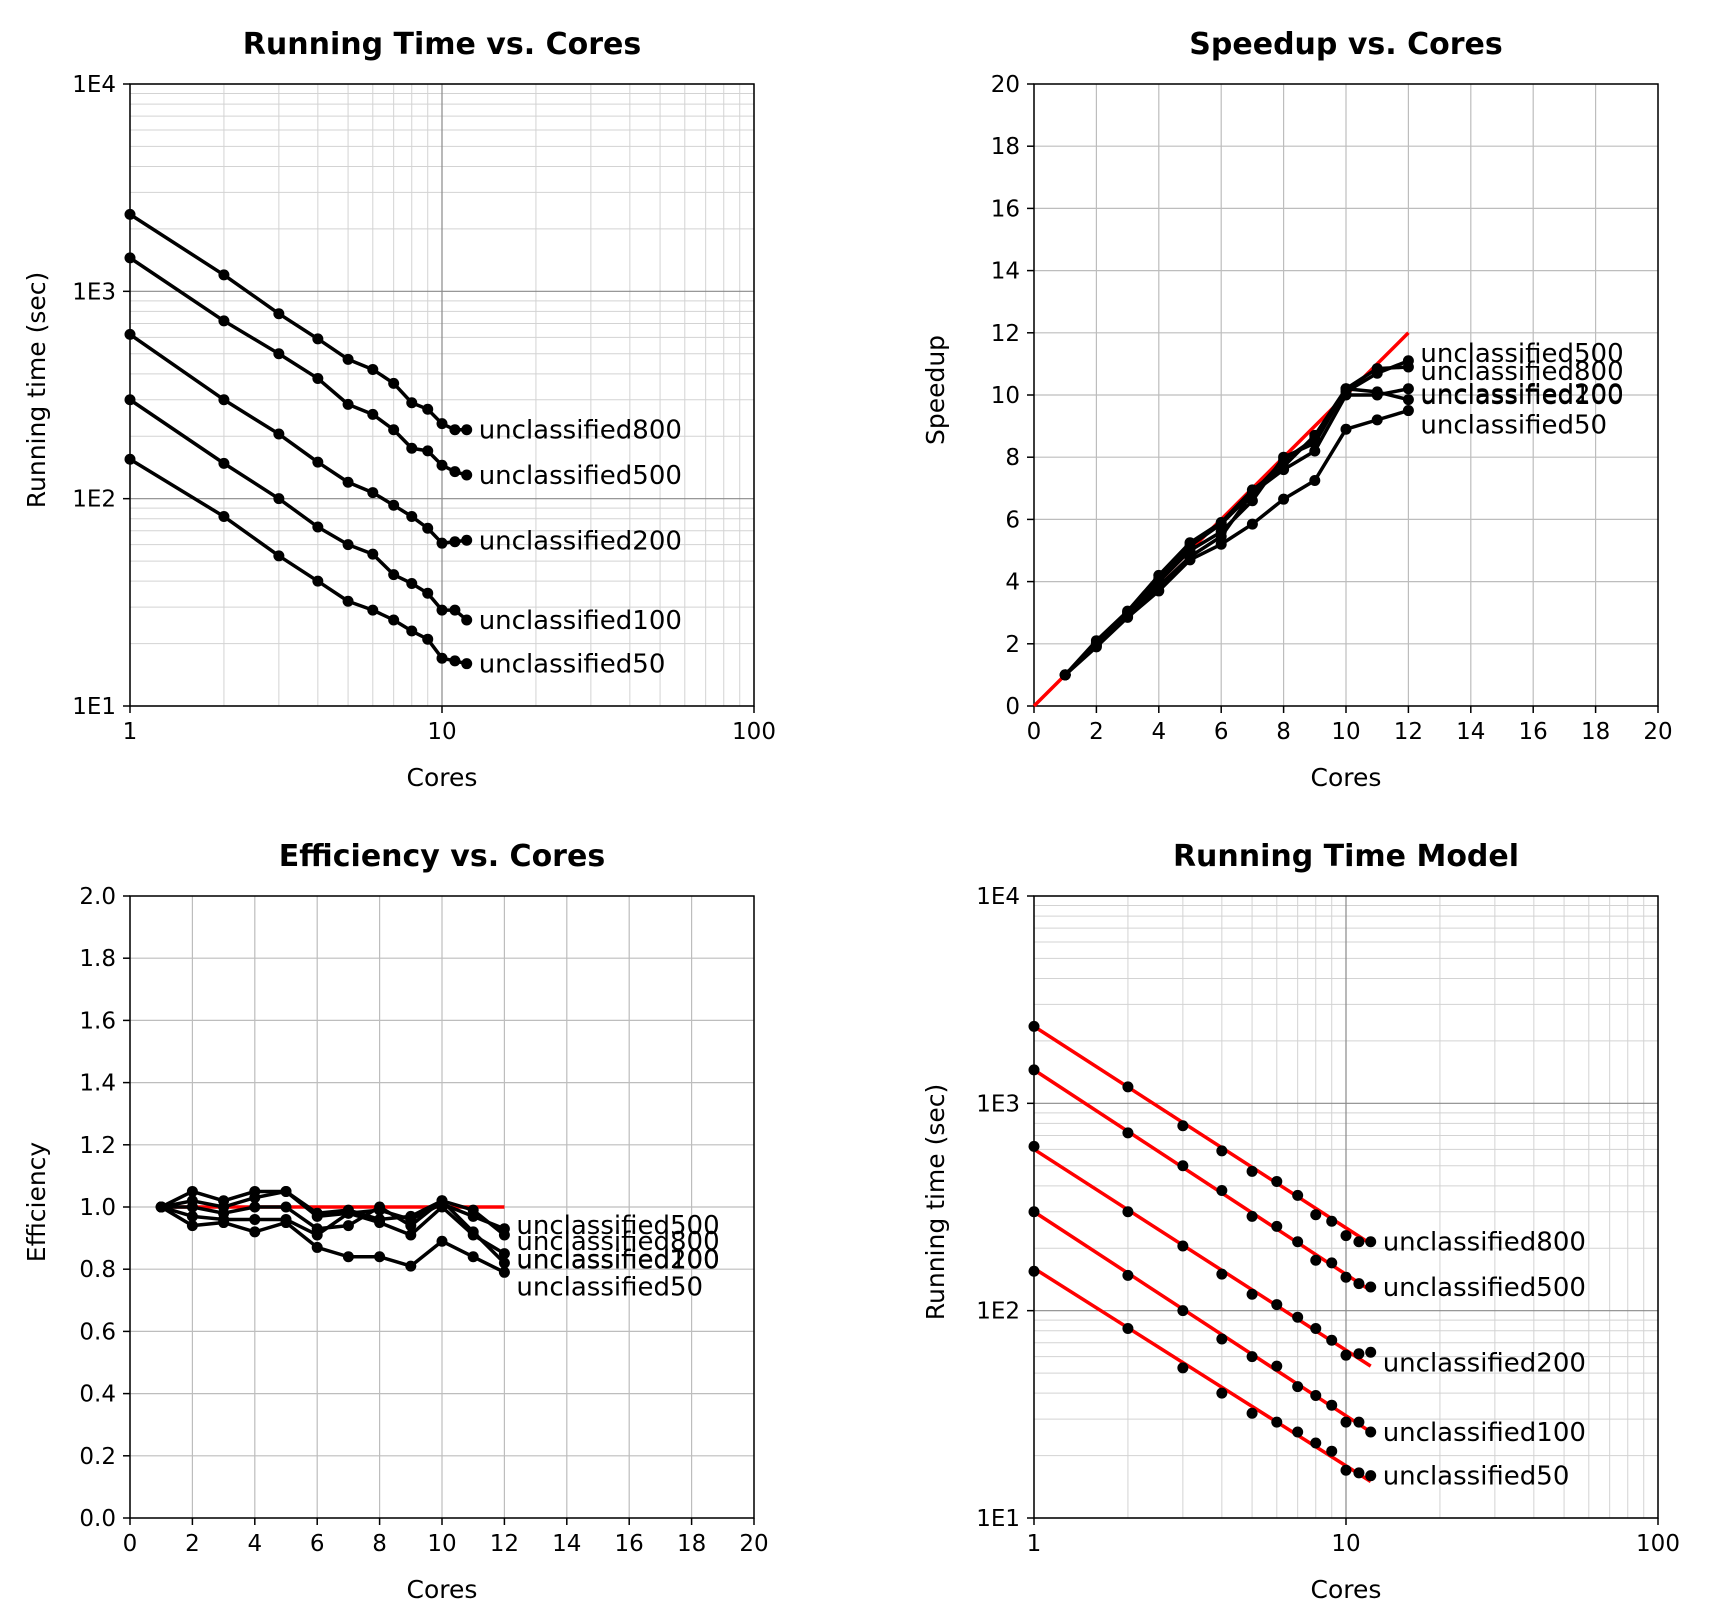 The image size is (1714, 1604). What do you see at coordinates (1012, 707) in the screenshot?
I see `y-tick-label: 0` at bounding box center [1012, 707].